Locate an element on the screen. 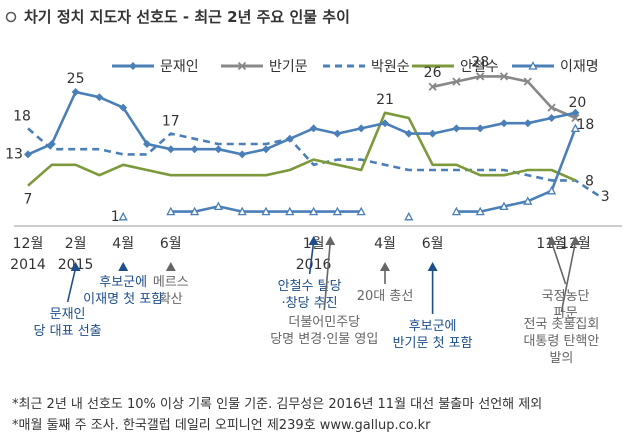  value-label: 13 is located at coordinates (14, 154).